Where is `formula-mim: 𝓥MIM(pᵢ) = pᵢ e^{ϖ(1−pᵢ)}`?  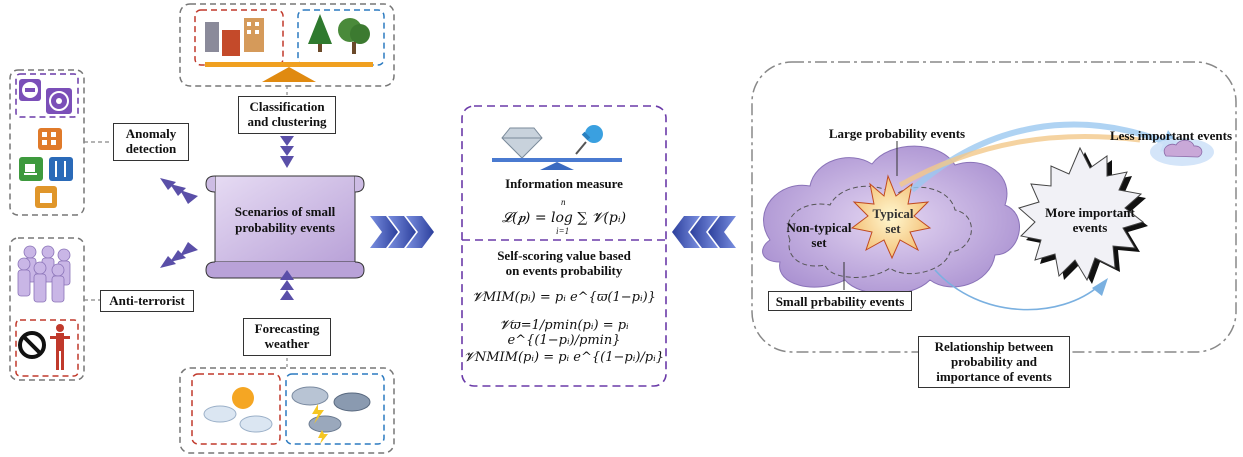 formula-mim: 𝓥MIM(pᵢ) = pᵢ e^{ϖ(1−pᵢ)} is located at coordinates (564, 297).